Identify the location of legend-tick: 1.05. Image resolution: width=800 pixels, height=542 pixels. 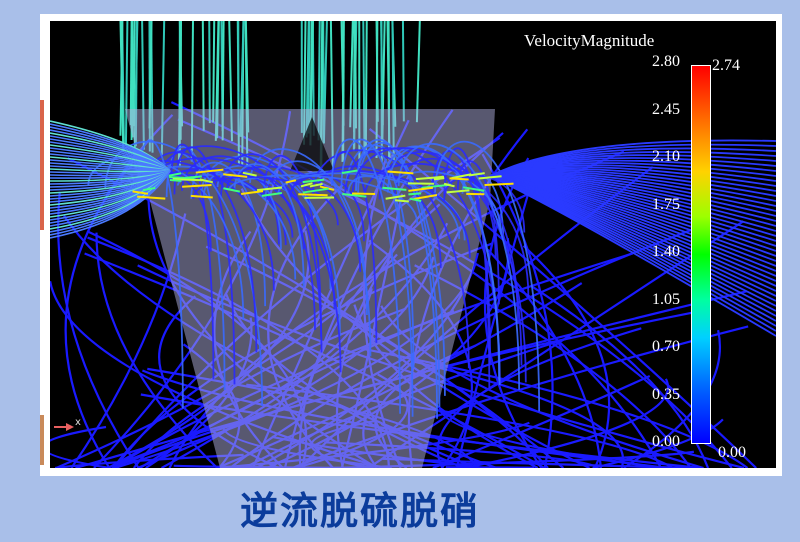
(666, 299).